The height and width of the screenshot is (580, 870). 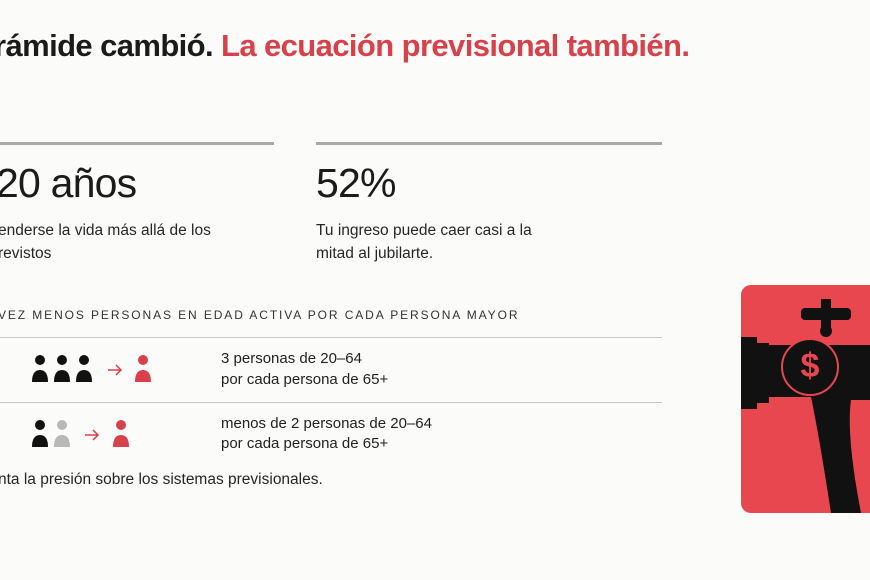 I want to click on faucet: $, so click(x=805, y=406).